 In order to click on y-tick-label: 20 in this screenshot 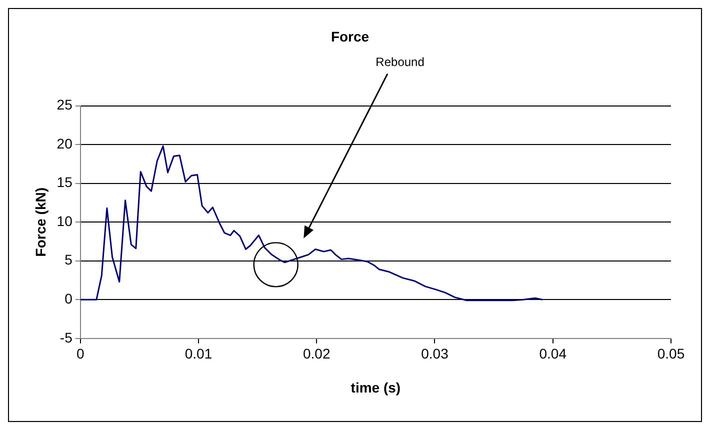, I will do `click(64, 143)`.